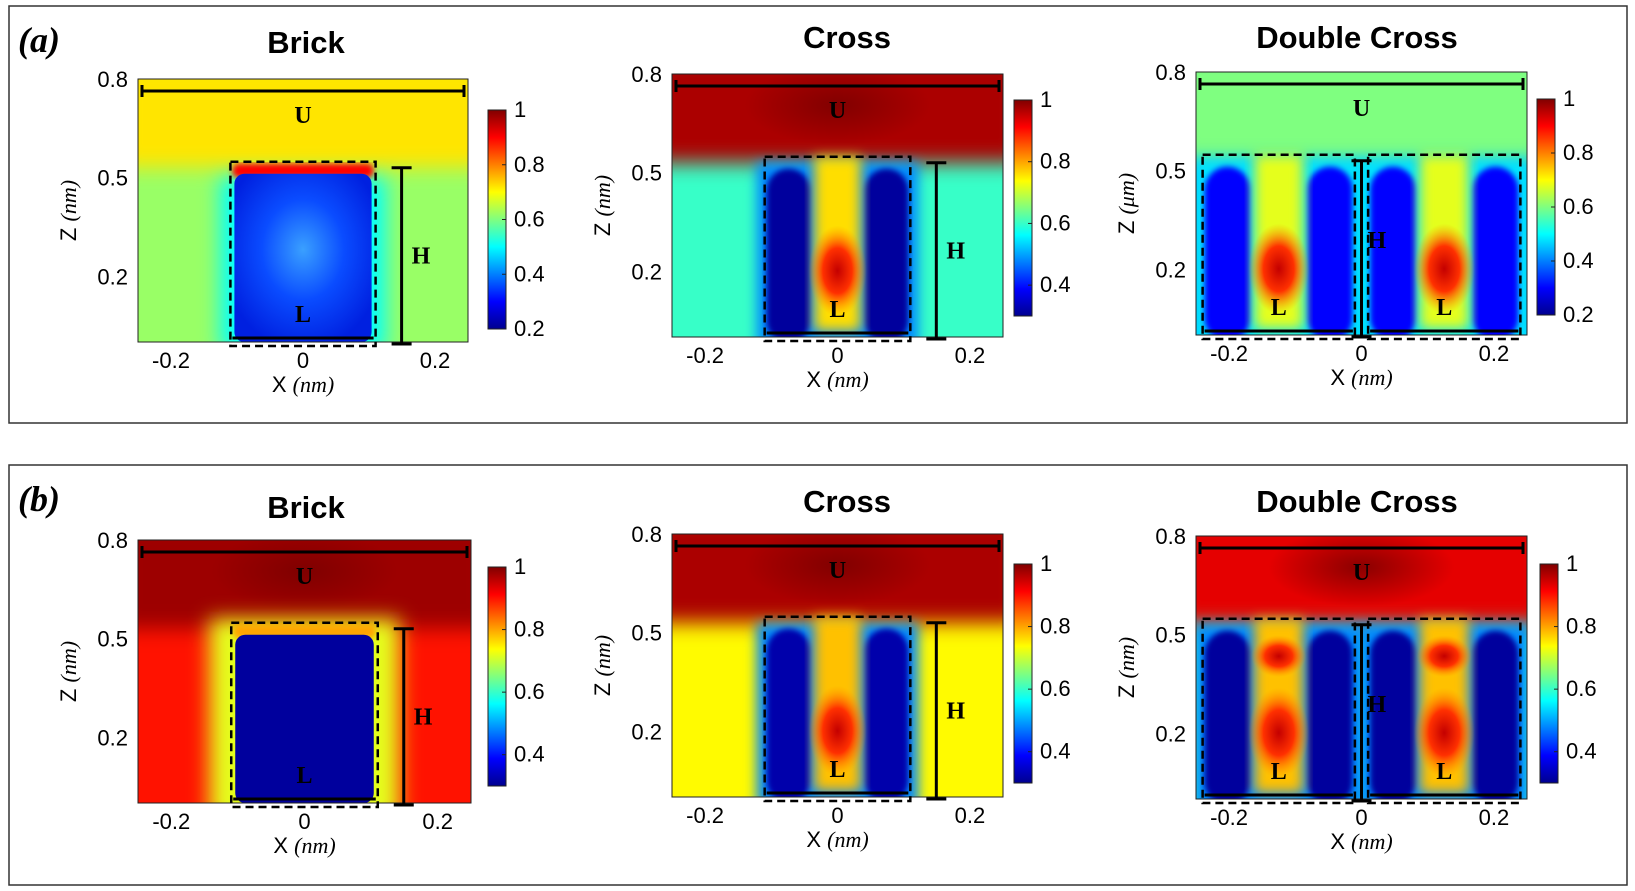  Describe the element at coordinates (306, 507) in the screenshot. I see `panel-title: Brick` at that location.